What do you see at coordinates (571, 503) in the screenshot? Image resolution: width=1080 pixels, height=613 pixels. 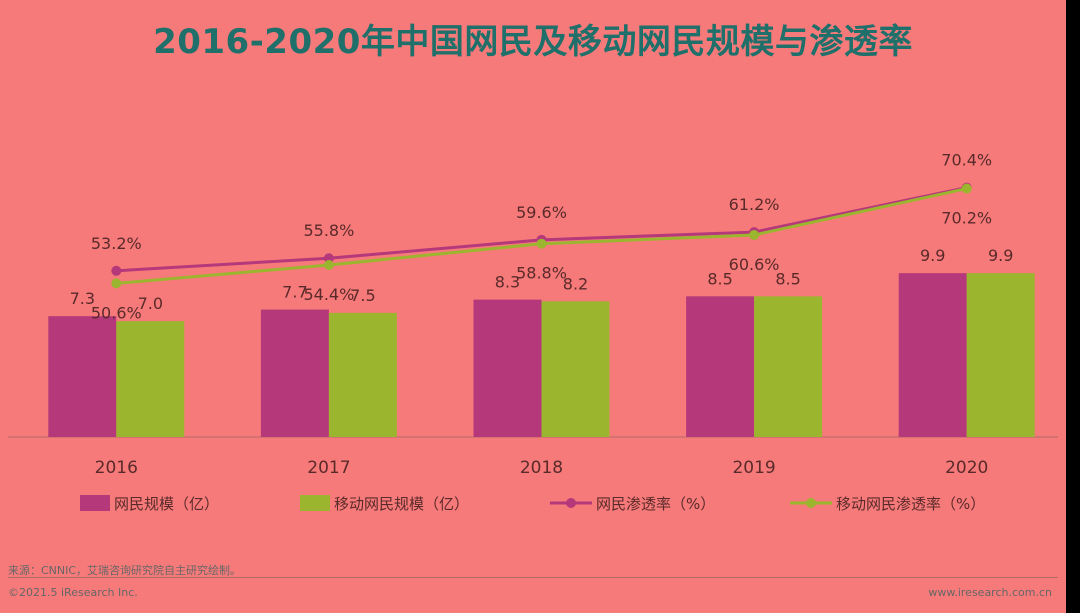 I see `legend-marker-netizen-rate` at bounding box center [571, 503].